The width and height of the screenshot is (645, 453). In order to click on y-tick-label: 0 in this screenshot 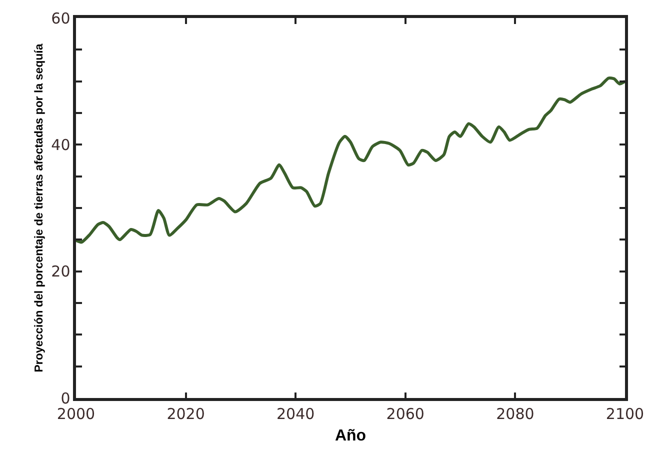, I will do `click(65, 398)`.